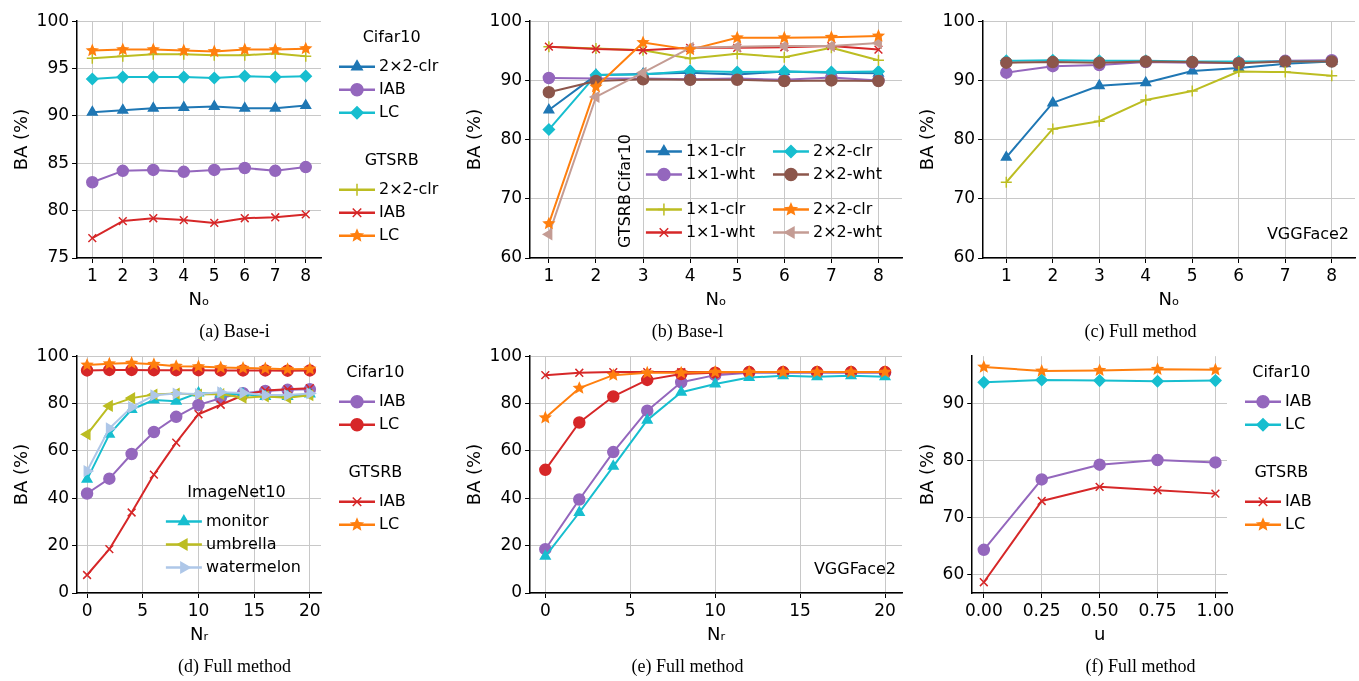 The width and height of the screenshot is (1359, 681). Describe the element at coordinates (1140, 332) in the screenshot. I see `text: (c) Full method` at that location.